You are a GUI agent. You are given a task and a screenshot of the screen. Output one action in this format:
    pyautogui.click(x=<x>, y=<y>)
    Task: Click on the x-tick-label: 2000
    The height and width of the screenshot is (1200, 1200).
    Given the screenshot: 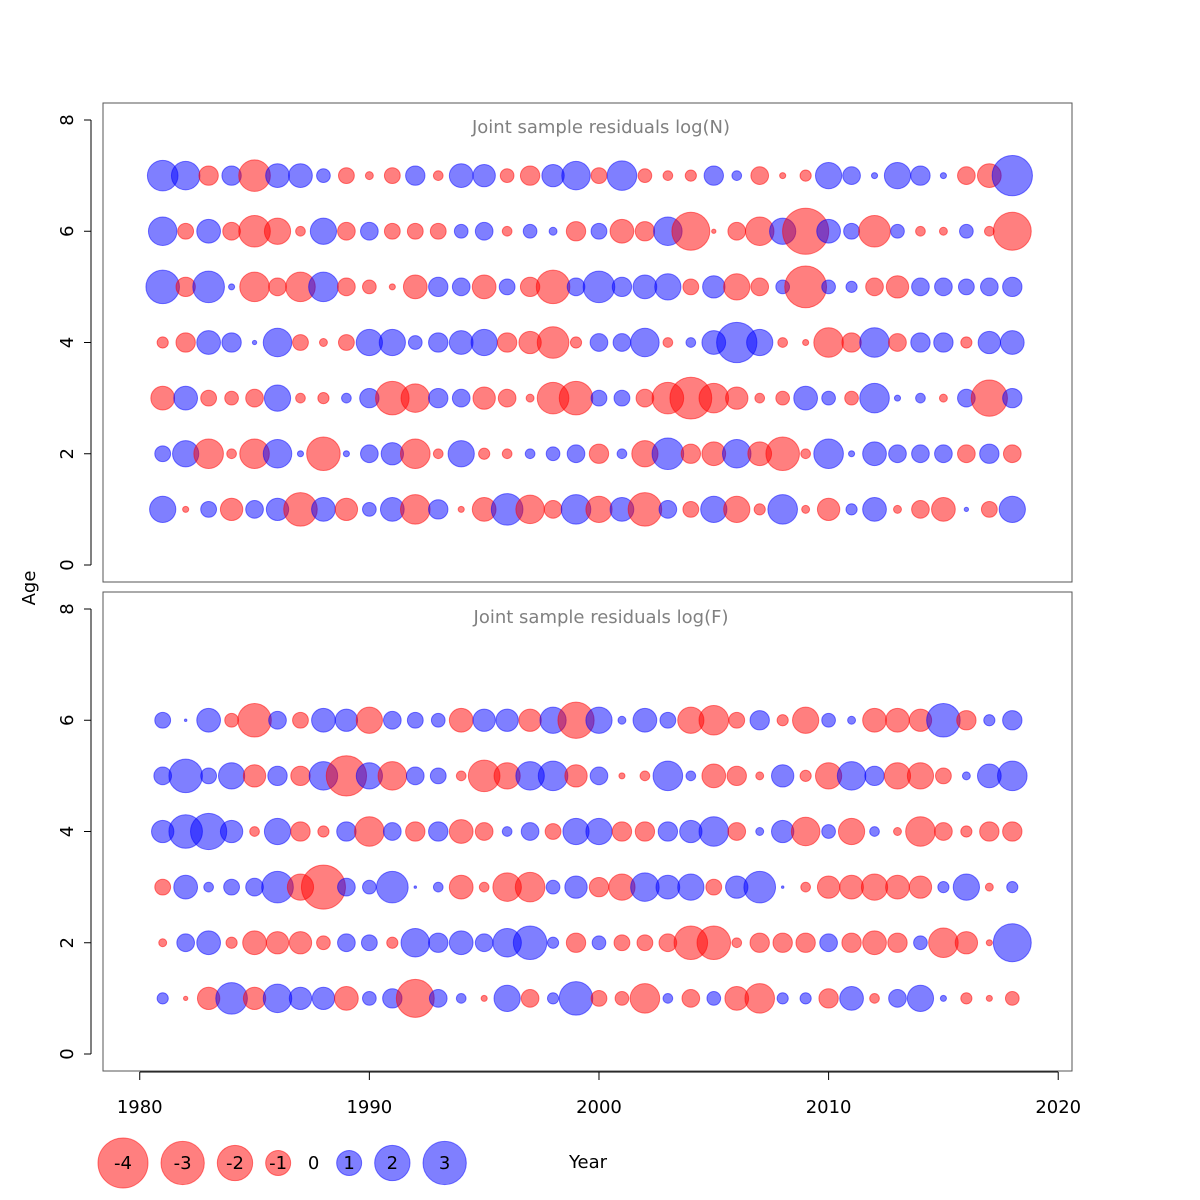 What is the action you would take?
    pyautogui.click(x=599, y=1107)
    